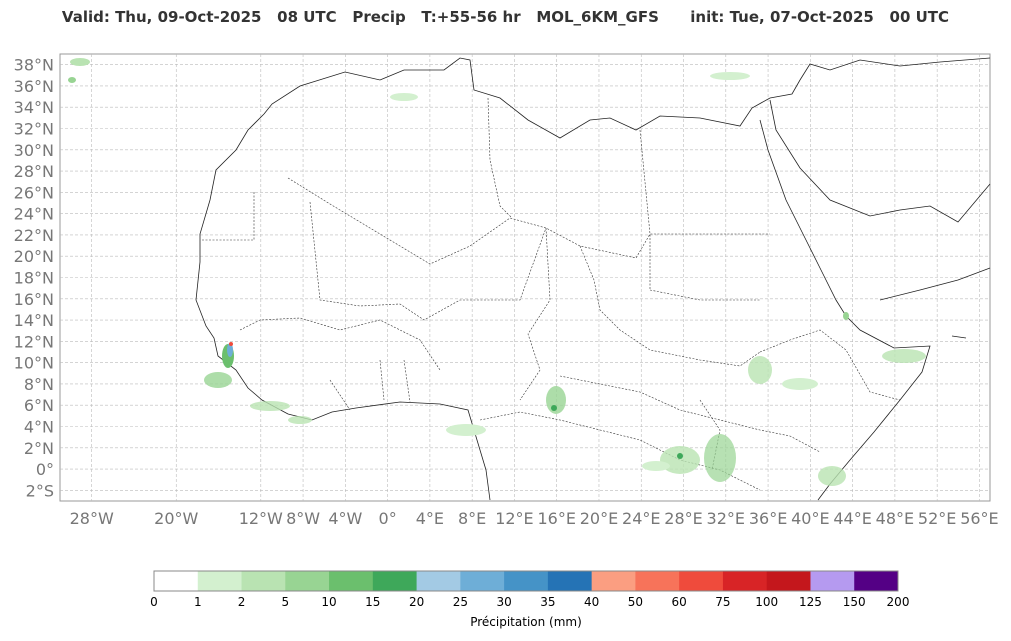 The width and height of the screenshot is (1011, 641). Describe the element at coordinates (34, 65) in the screenshot. I see `lat-tick-label: 38°N` at that location.